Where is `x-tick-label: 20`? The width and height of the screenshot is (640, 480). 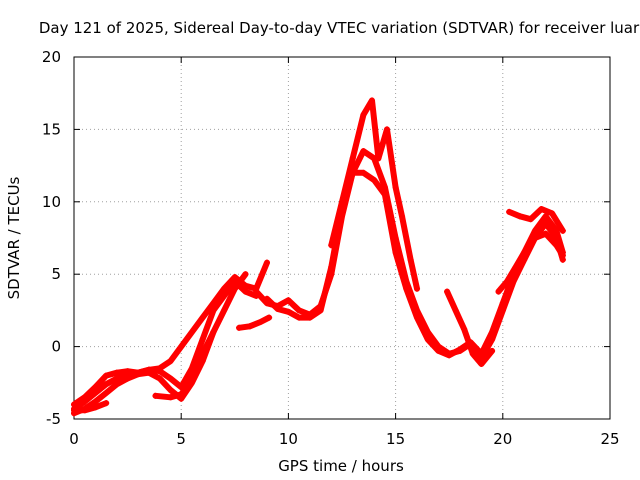
x-tick-label: 20 is located at coordinates (502, 439).